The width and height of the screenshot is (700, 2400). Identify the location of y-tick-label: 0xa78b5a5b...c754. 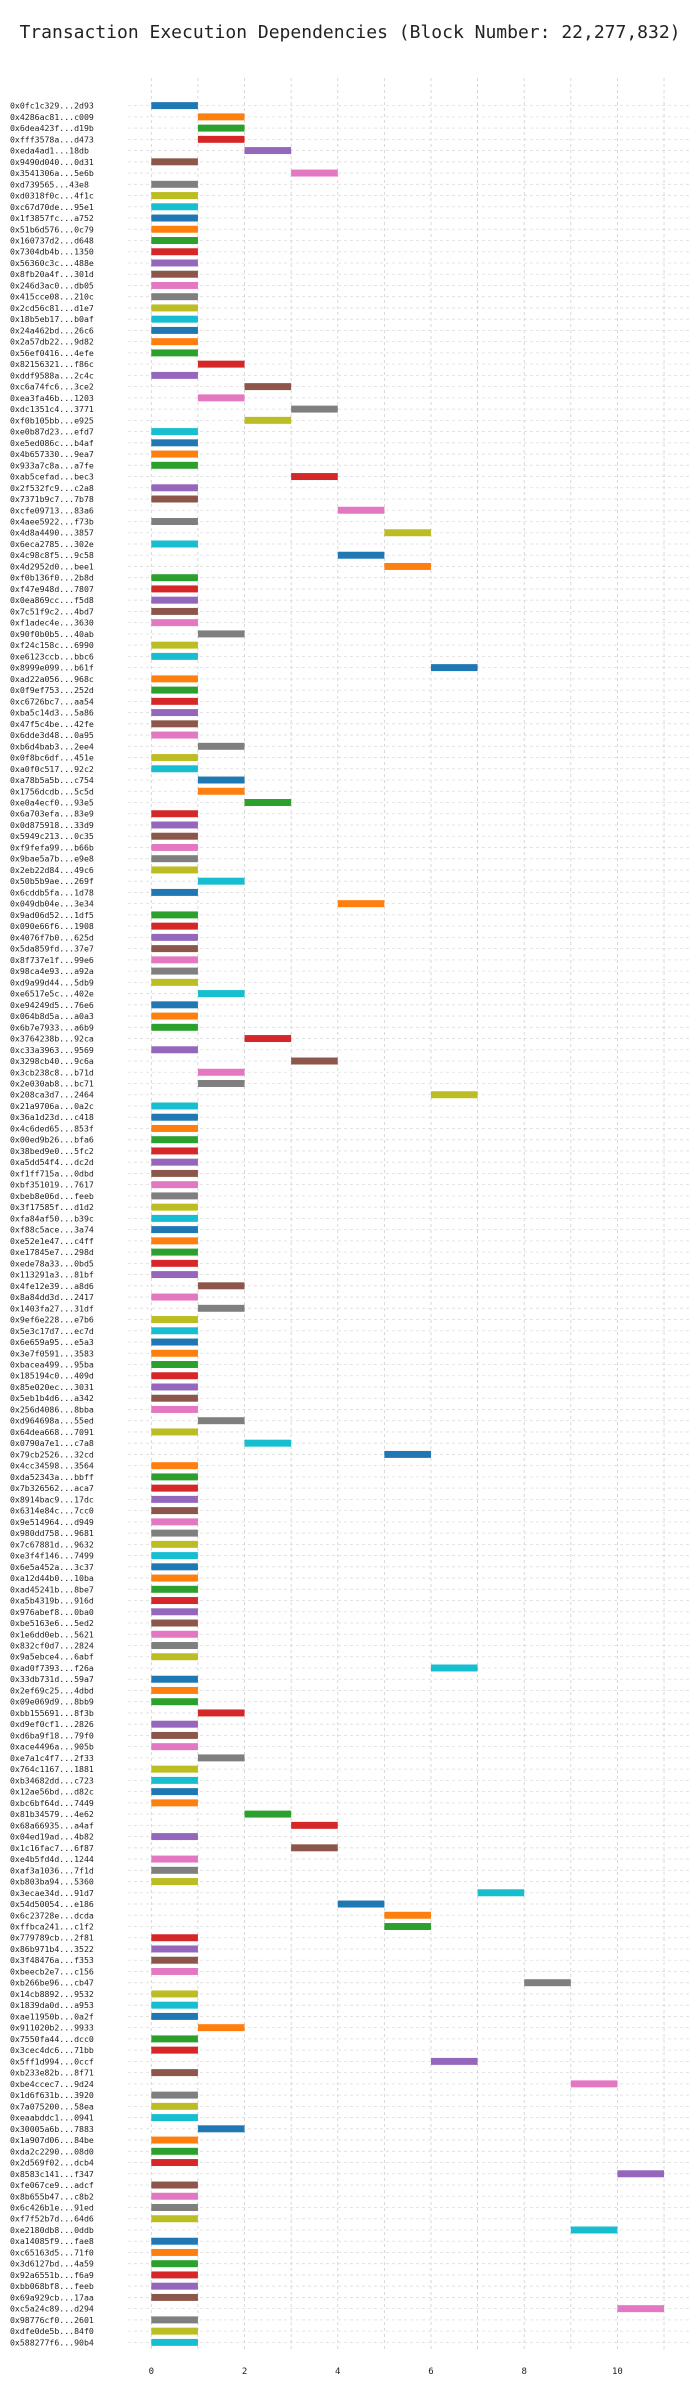
(52, 780).